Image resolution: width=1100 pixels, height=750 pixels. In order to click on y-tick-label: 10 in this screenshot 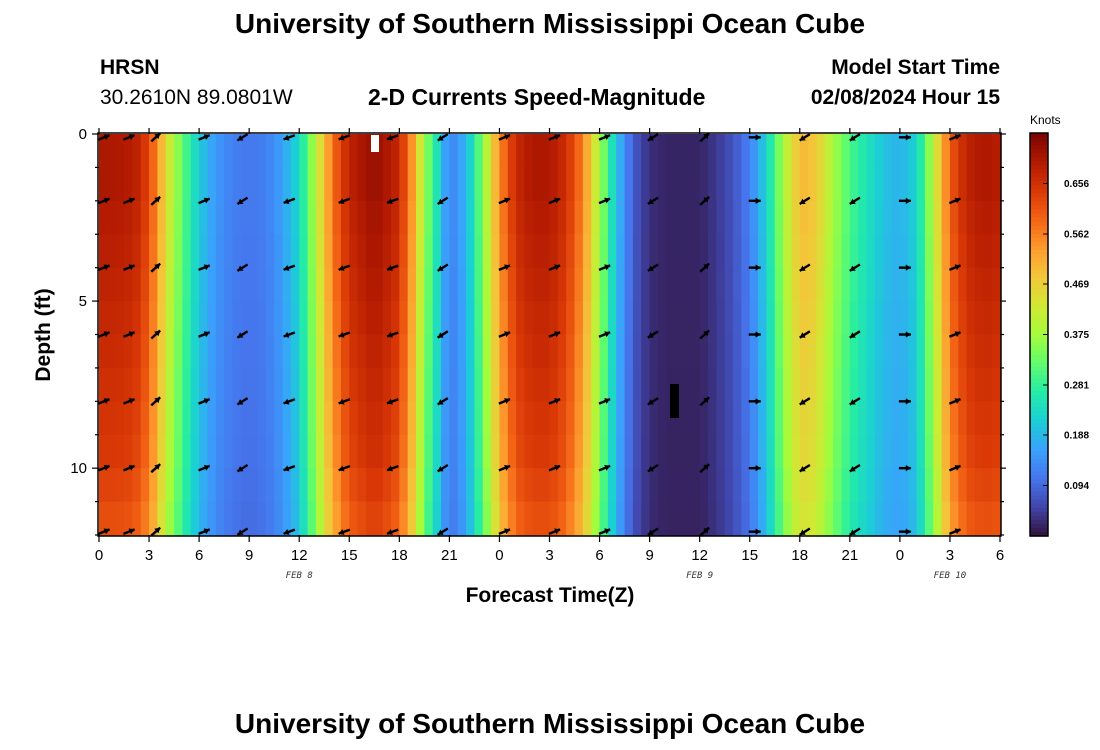, I will do `click(78, 468)`.